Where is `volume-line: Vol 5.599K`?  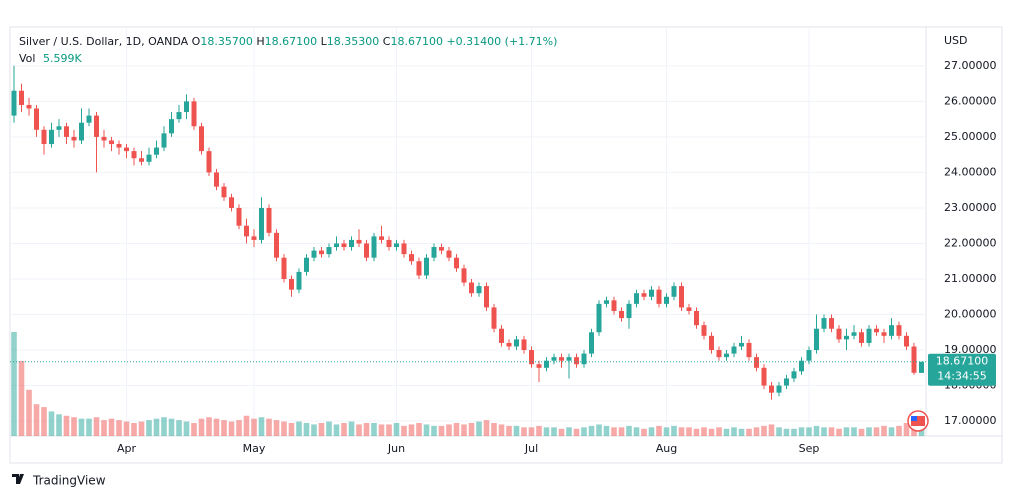
volume-line: Vol 5.599K is located at coordinates (50, 58).